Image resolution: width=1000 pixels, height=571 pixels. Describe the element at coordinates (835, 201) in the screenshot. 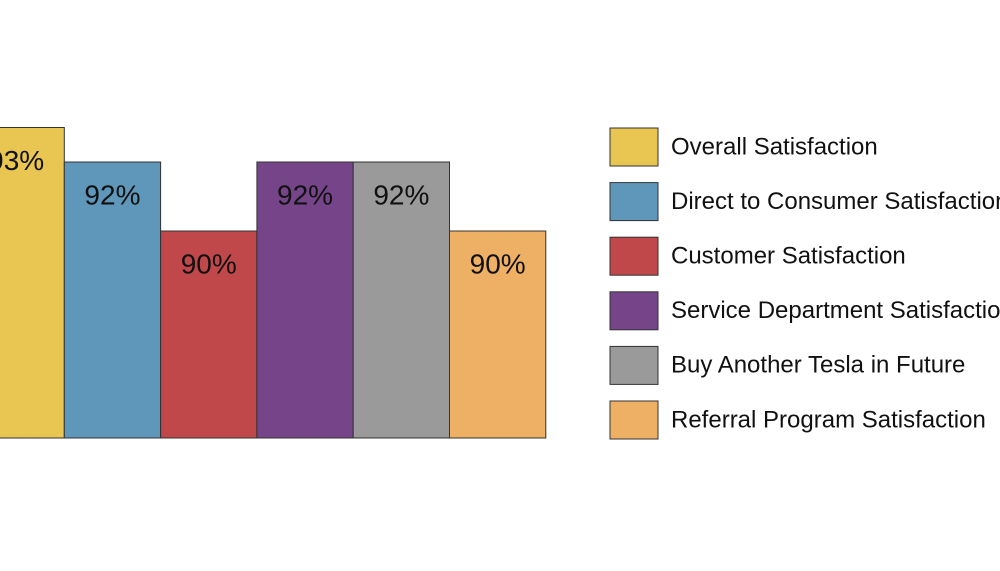

I see `legend-label: Direct to Consumer Satisfaction` at that location.